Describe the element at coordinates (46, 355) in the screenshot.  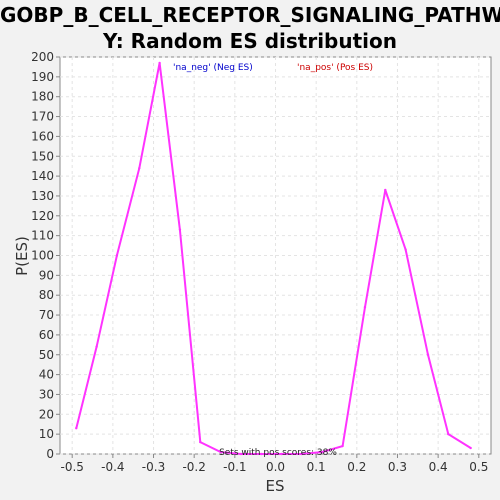
I see `y-tick-label: 50` at that location.